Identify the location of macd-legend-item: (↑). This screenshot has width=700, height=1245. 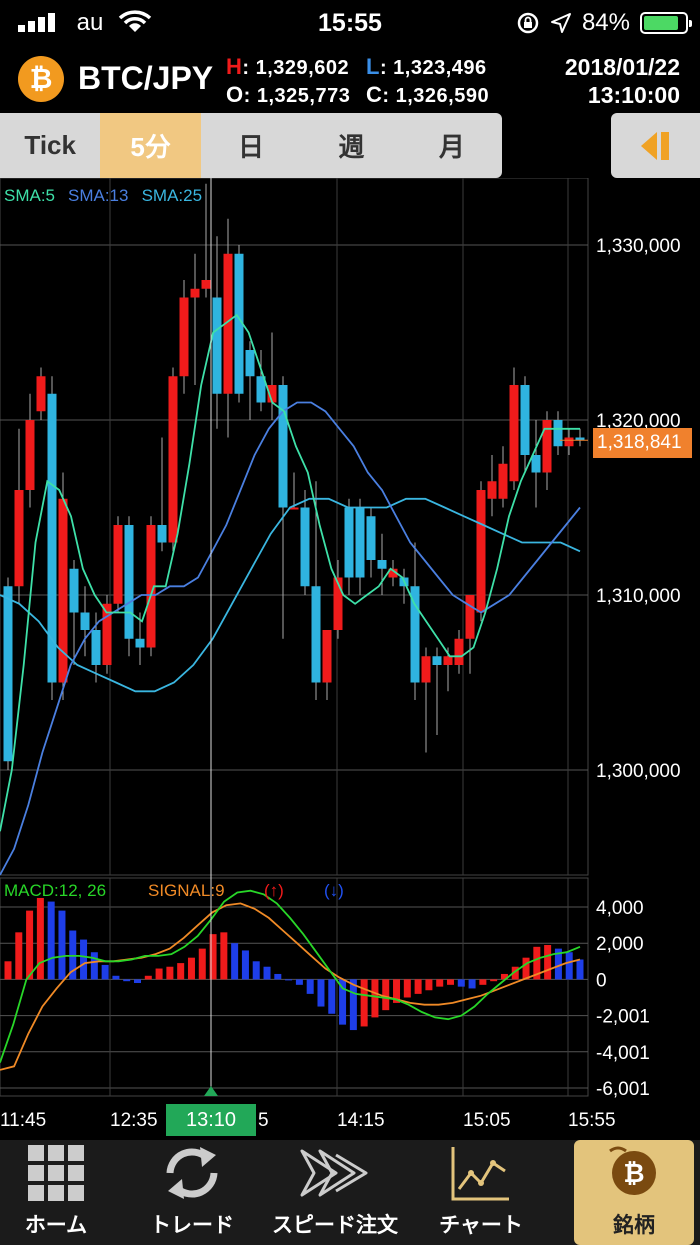
(274, 890).